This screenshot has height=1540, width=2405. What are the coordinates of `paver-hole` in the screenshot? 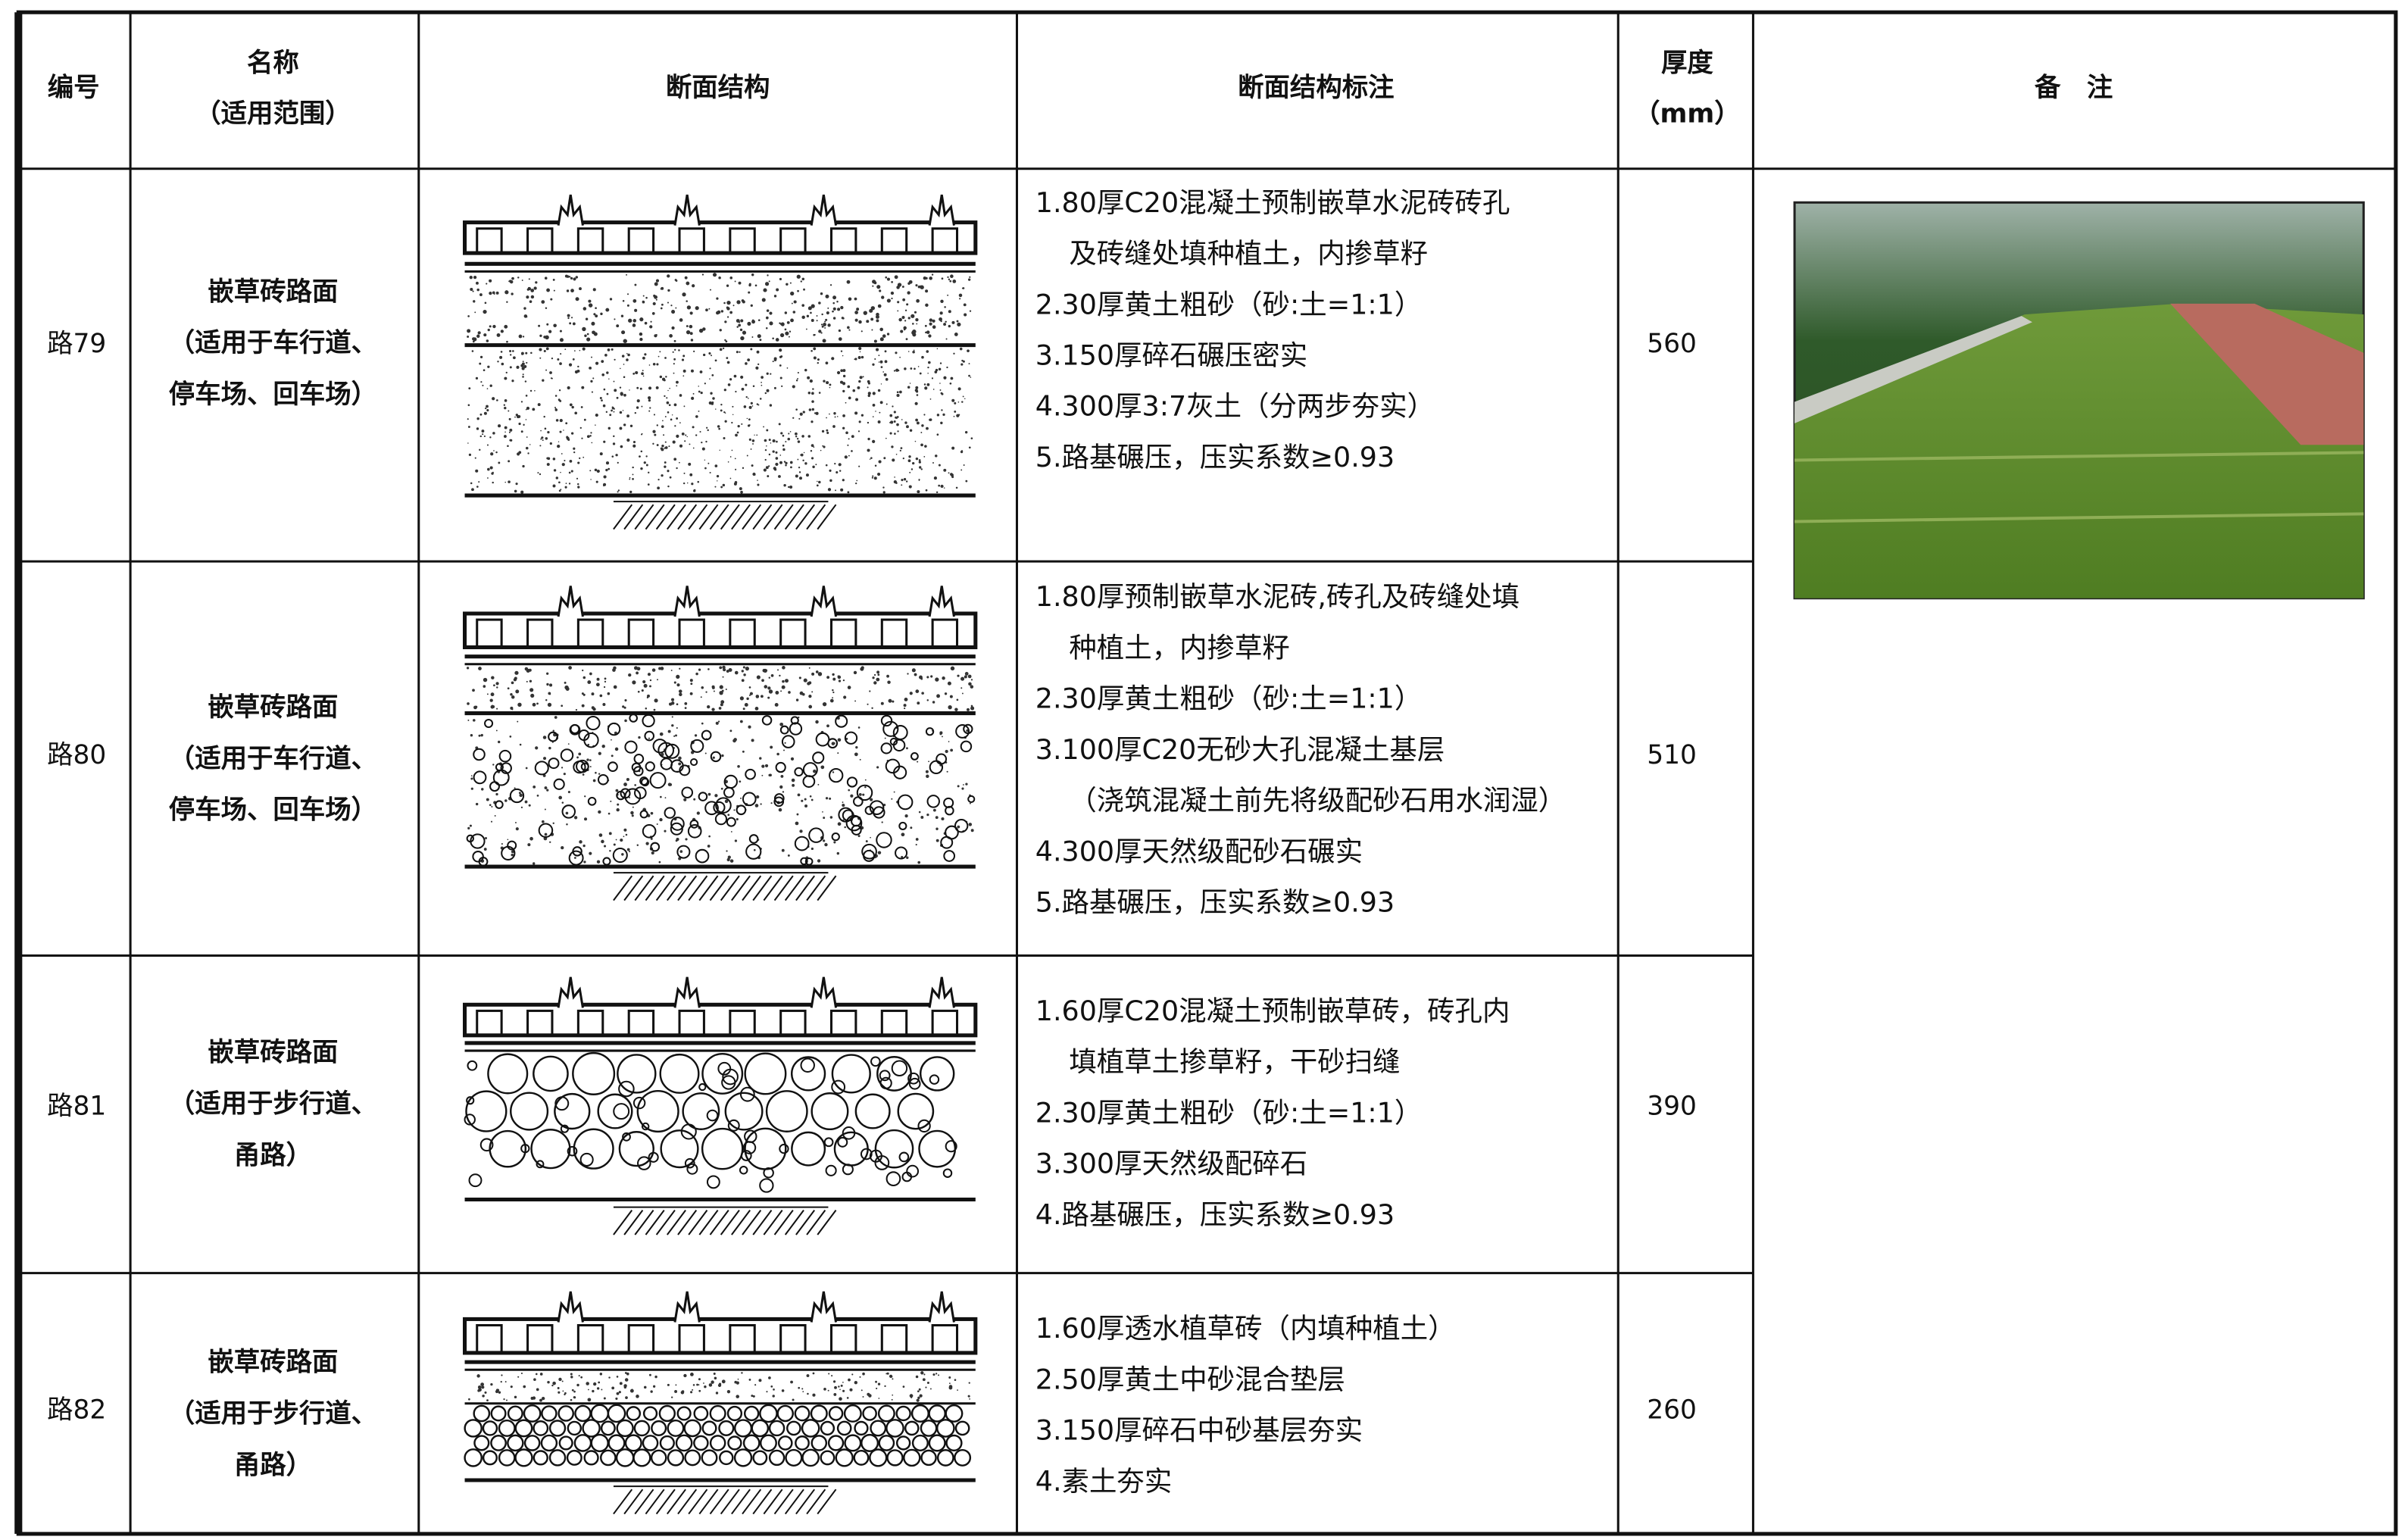 It's located at (691, 1023).